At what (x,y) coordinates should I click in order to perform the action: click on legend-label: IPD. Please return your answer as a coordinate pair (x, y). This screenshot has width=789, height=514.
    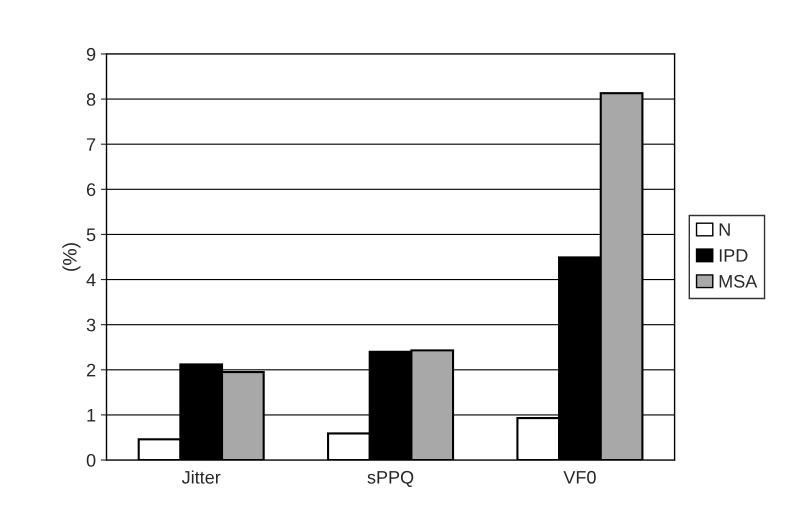
    Looking at the image, I should click on (734, 255).